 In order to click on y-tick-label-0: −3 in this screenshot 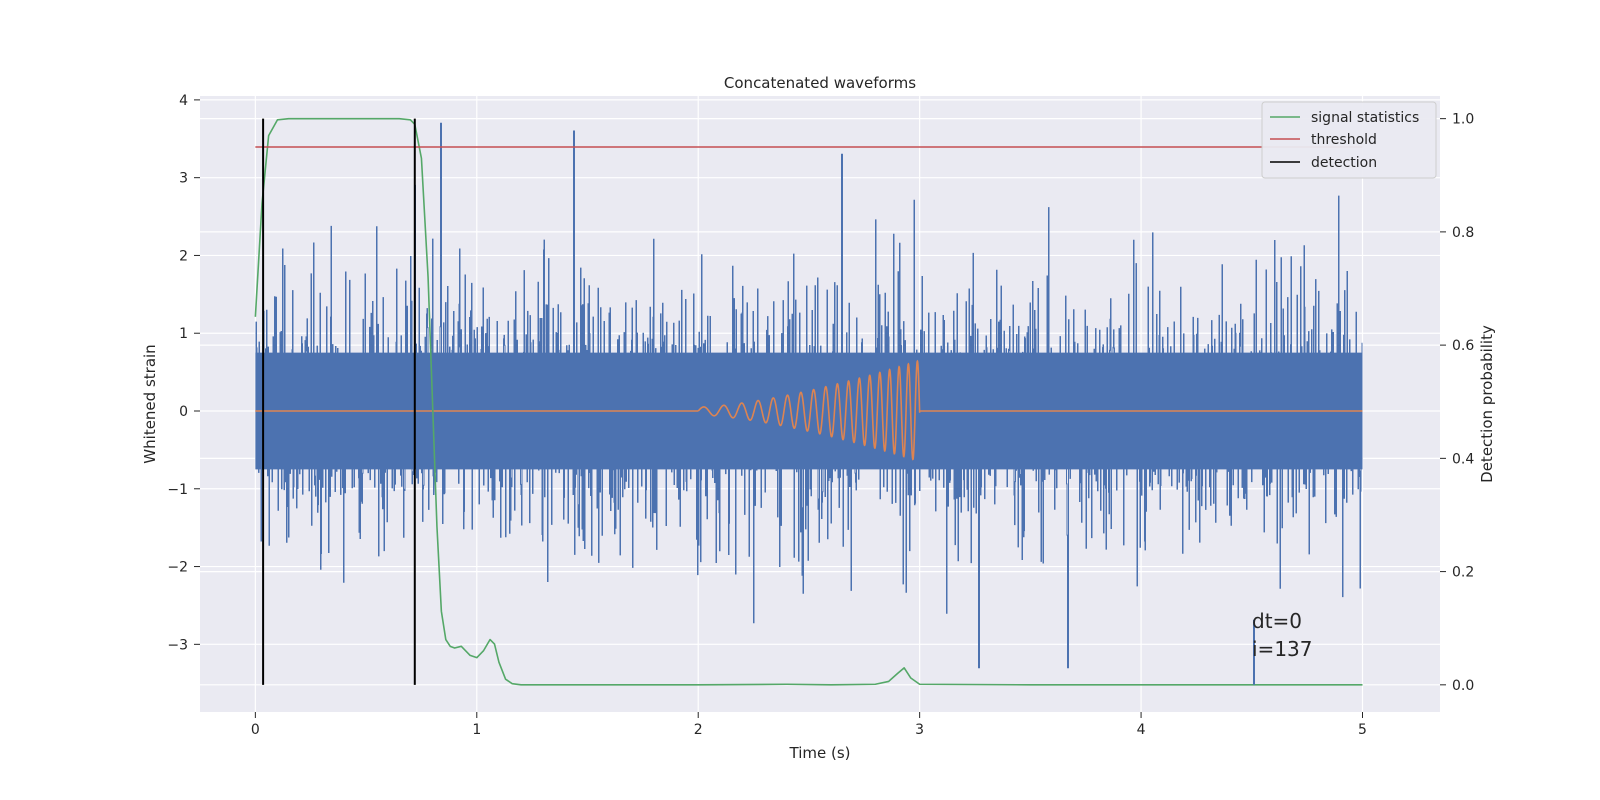, I will do `click(177, 645)`.